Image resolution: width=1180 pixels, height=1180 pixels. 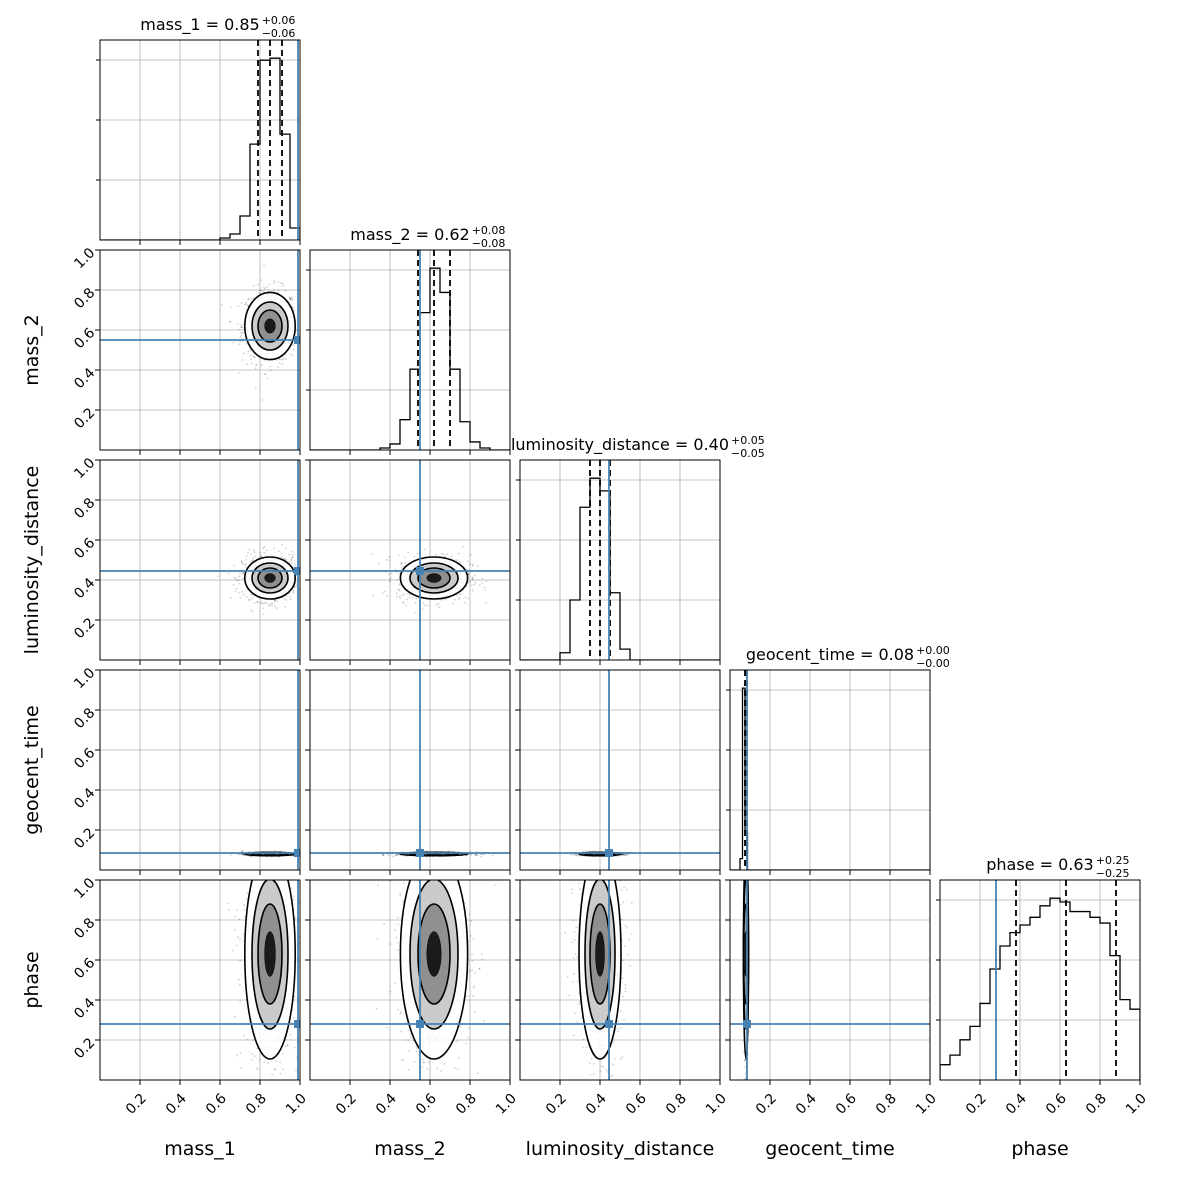 I want to click on histogram-panel-geocent_time: geocent_time = 0.08 +0.00−0.00, so click(x=838, y=759).